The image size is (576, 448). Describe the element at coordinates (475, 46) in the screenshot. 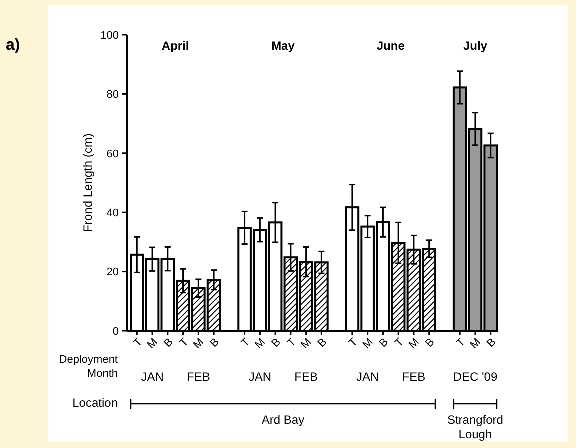

I see `annotation: July` at that location.